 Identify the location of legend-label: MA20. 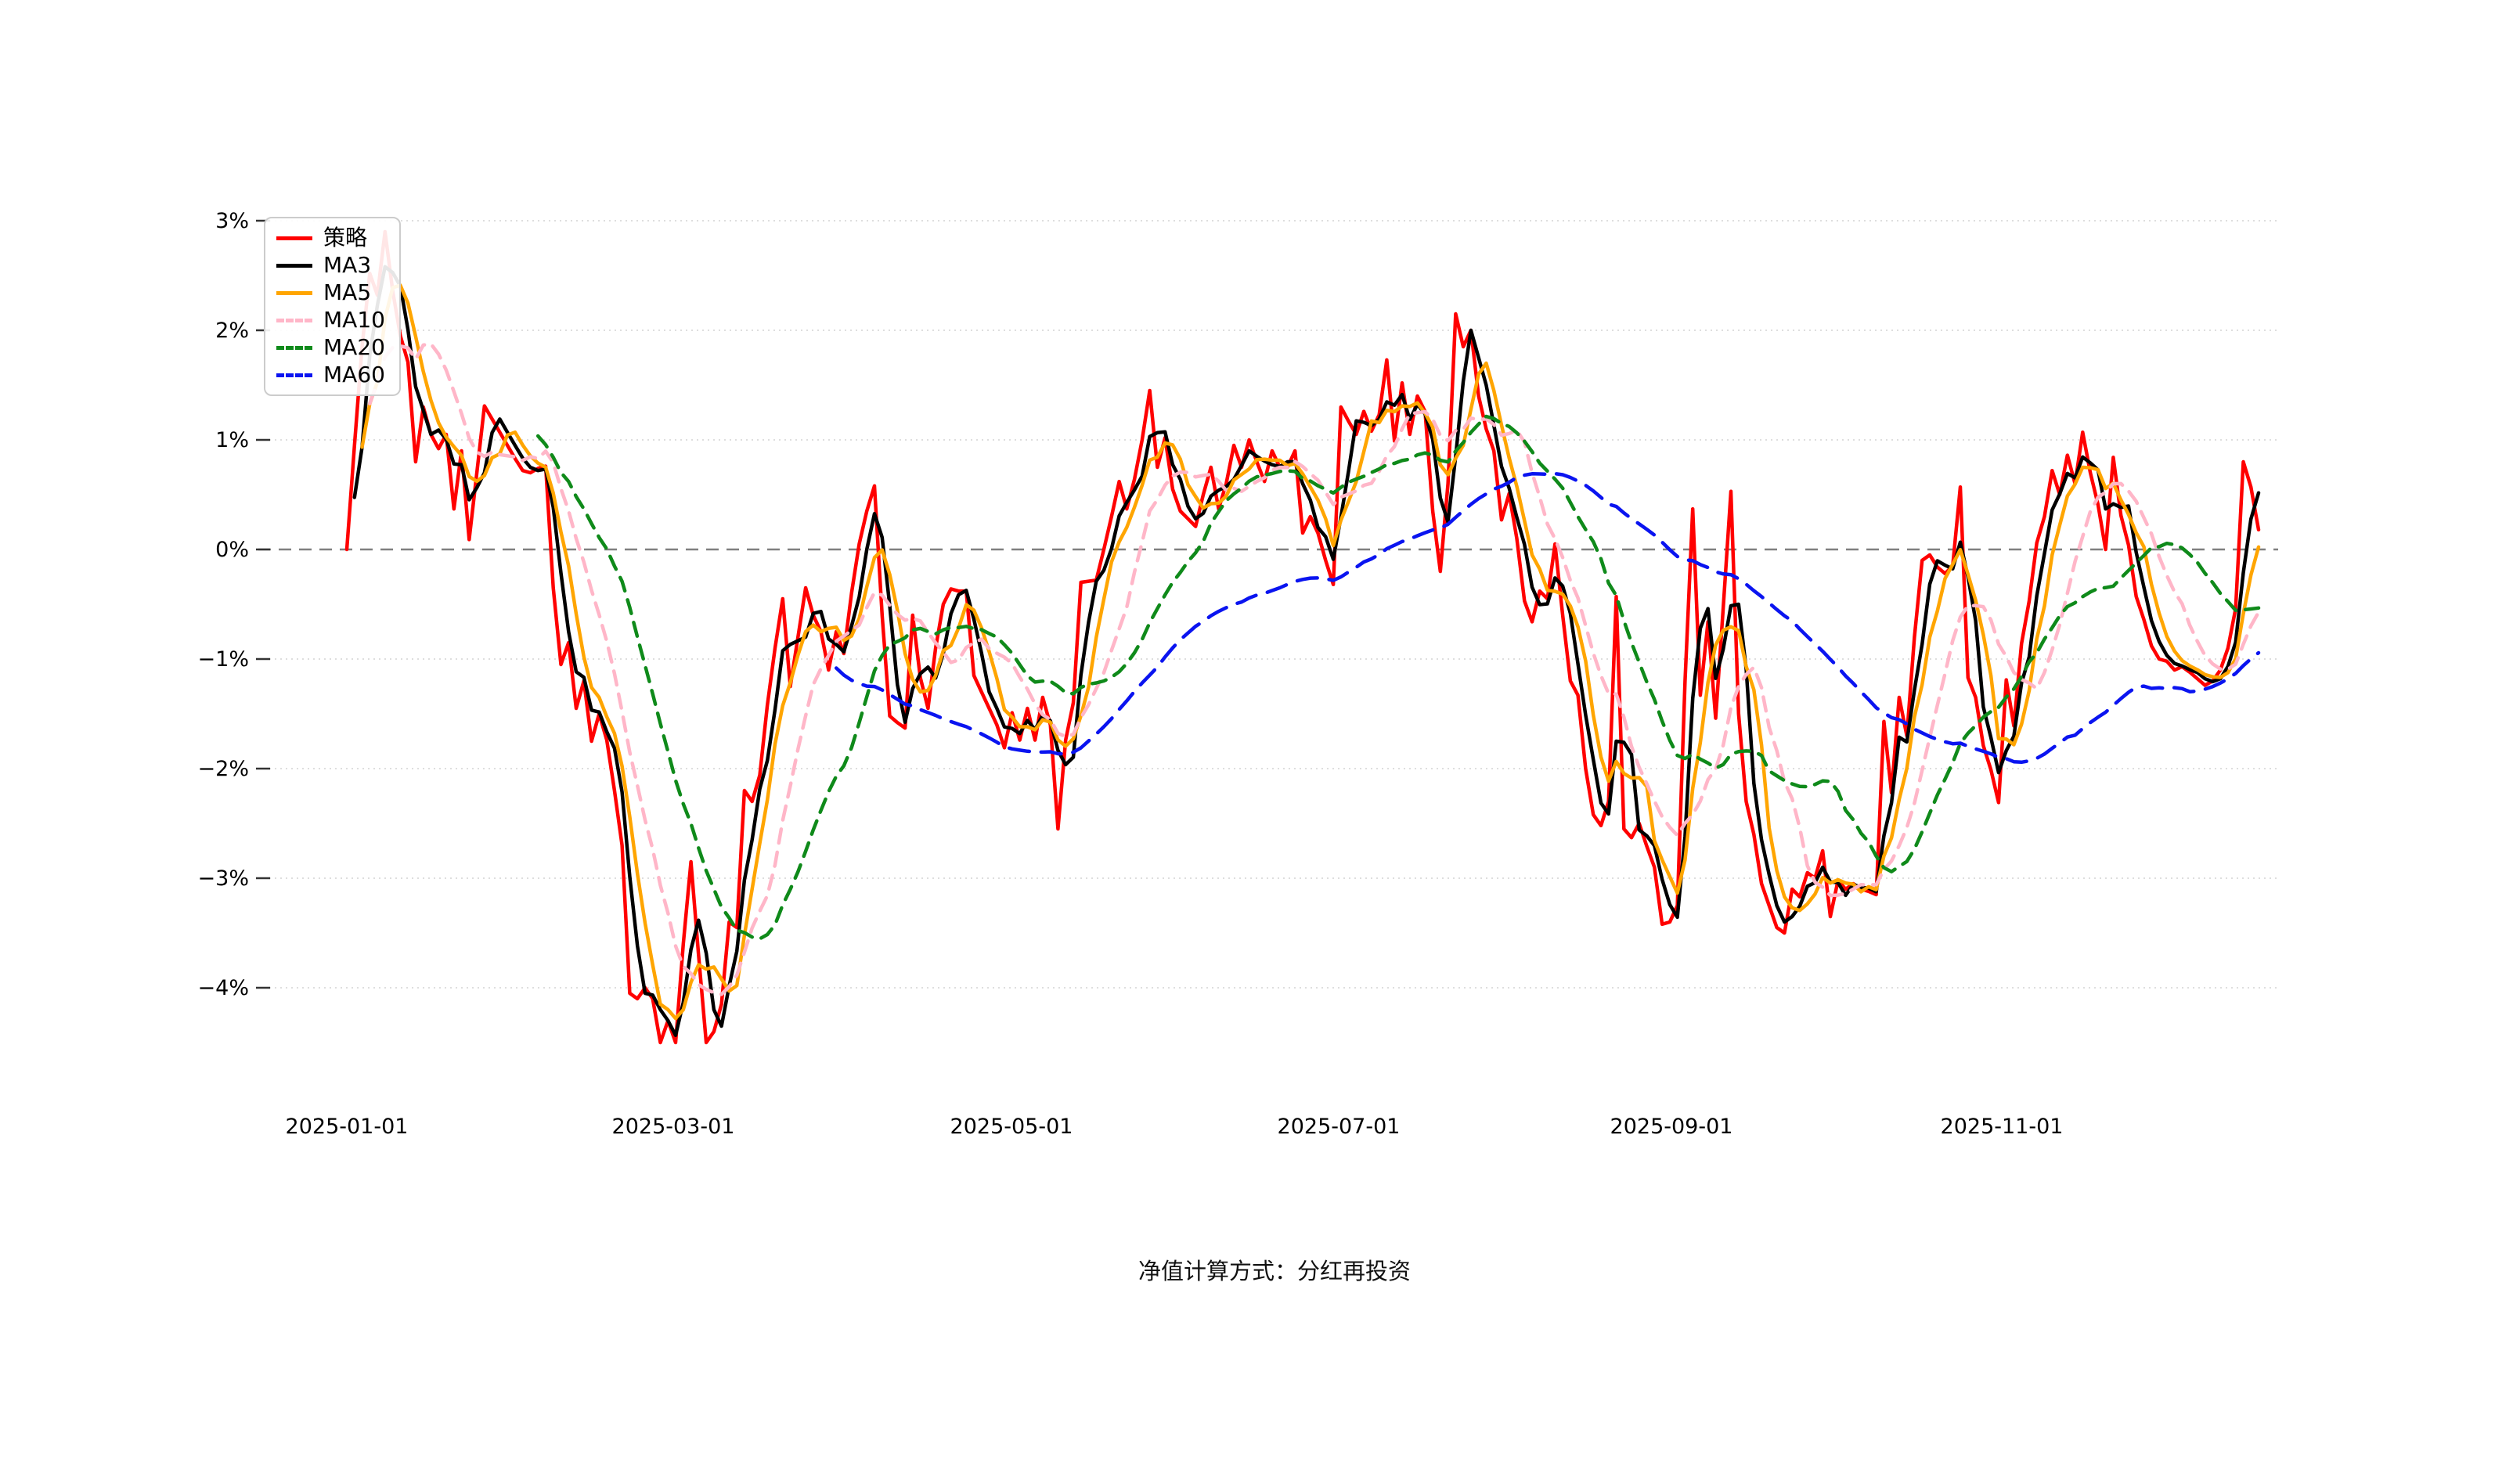
(354, 347).